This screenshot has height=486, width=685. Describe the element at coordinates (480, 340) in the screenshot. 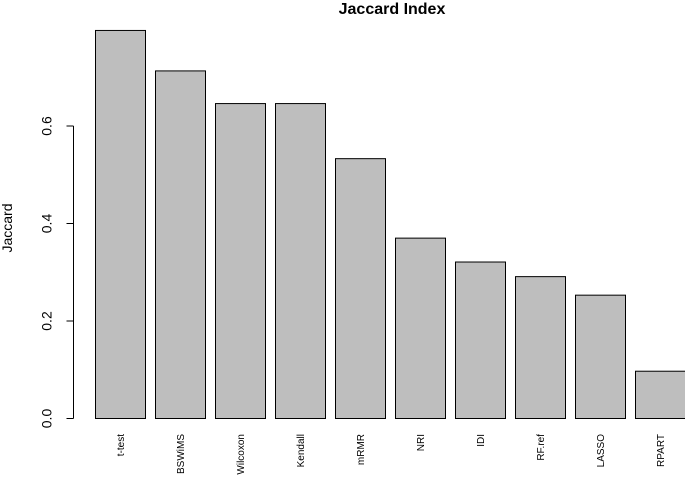

I see `bar-idi` at that location.